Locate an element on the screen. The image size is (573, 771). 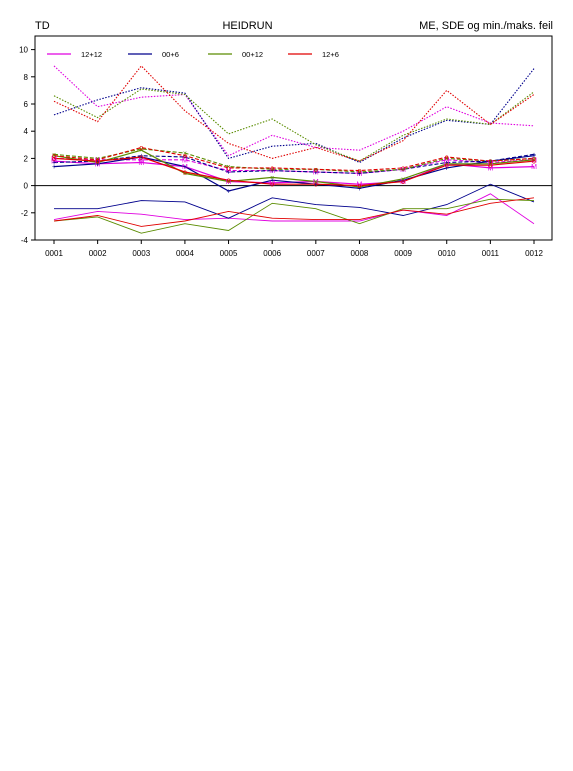
x-tick-label: 0005 is located at coordinates (229, 253).